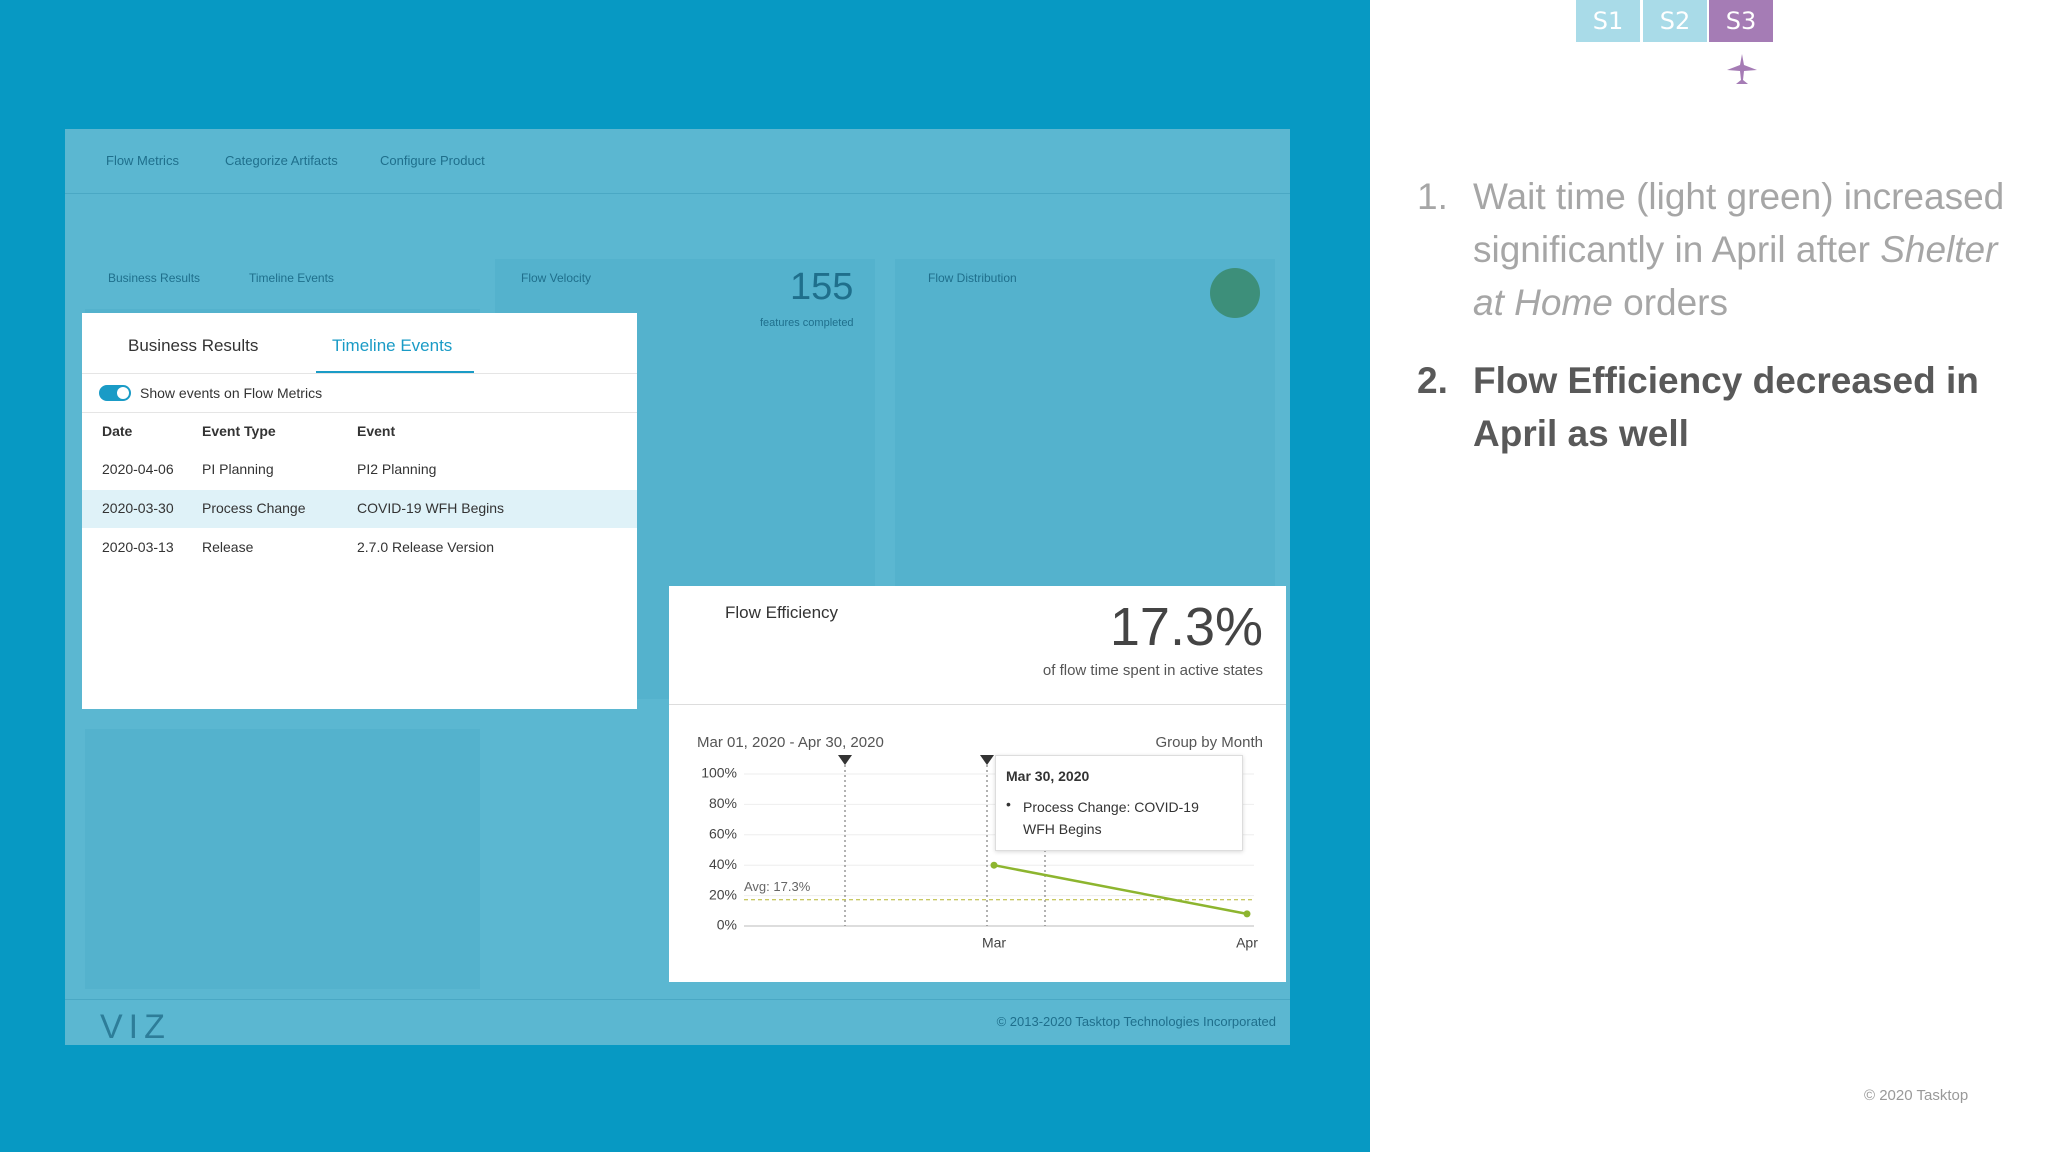  I want to click on panel-title: Flow Distribution, so click(972, 278).